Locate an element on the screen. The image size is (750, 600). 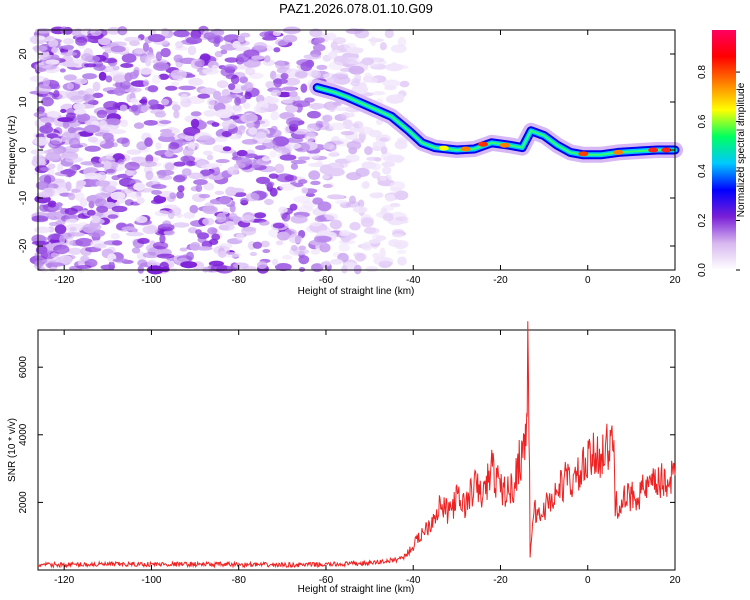
spectrogram-x-label: Height of straight line (km) is located at coordinates (356, 291).